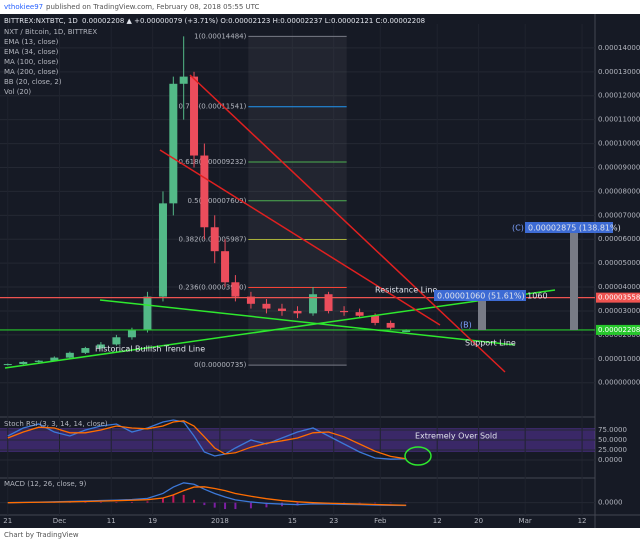 The height and width of the screenshot is (546, 640). I want to click on legend-entry: MA (200, close), so click(31, 72).